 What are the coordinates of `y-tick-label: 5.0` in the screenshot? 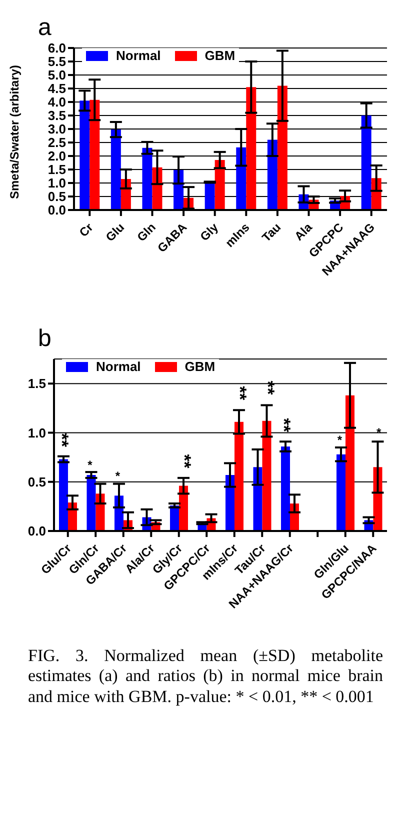 It's located at (57, 75).